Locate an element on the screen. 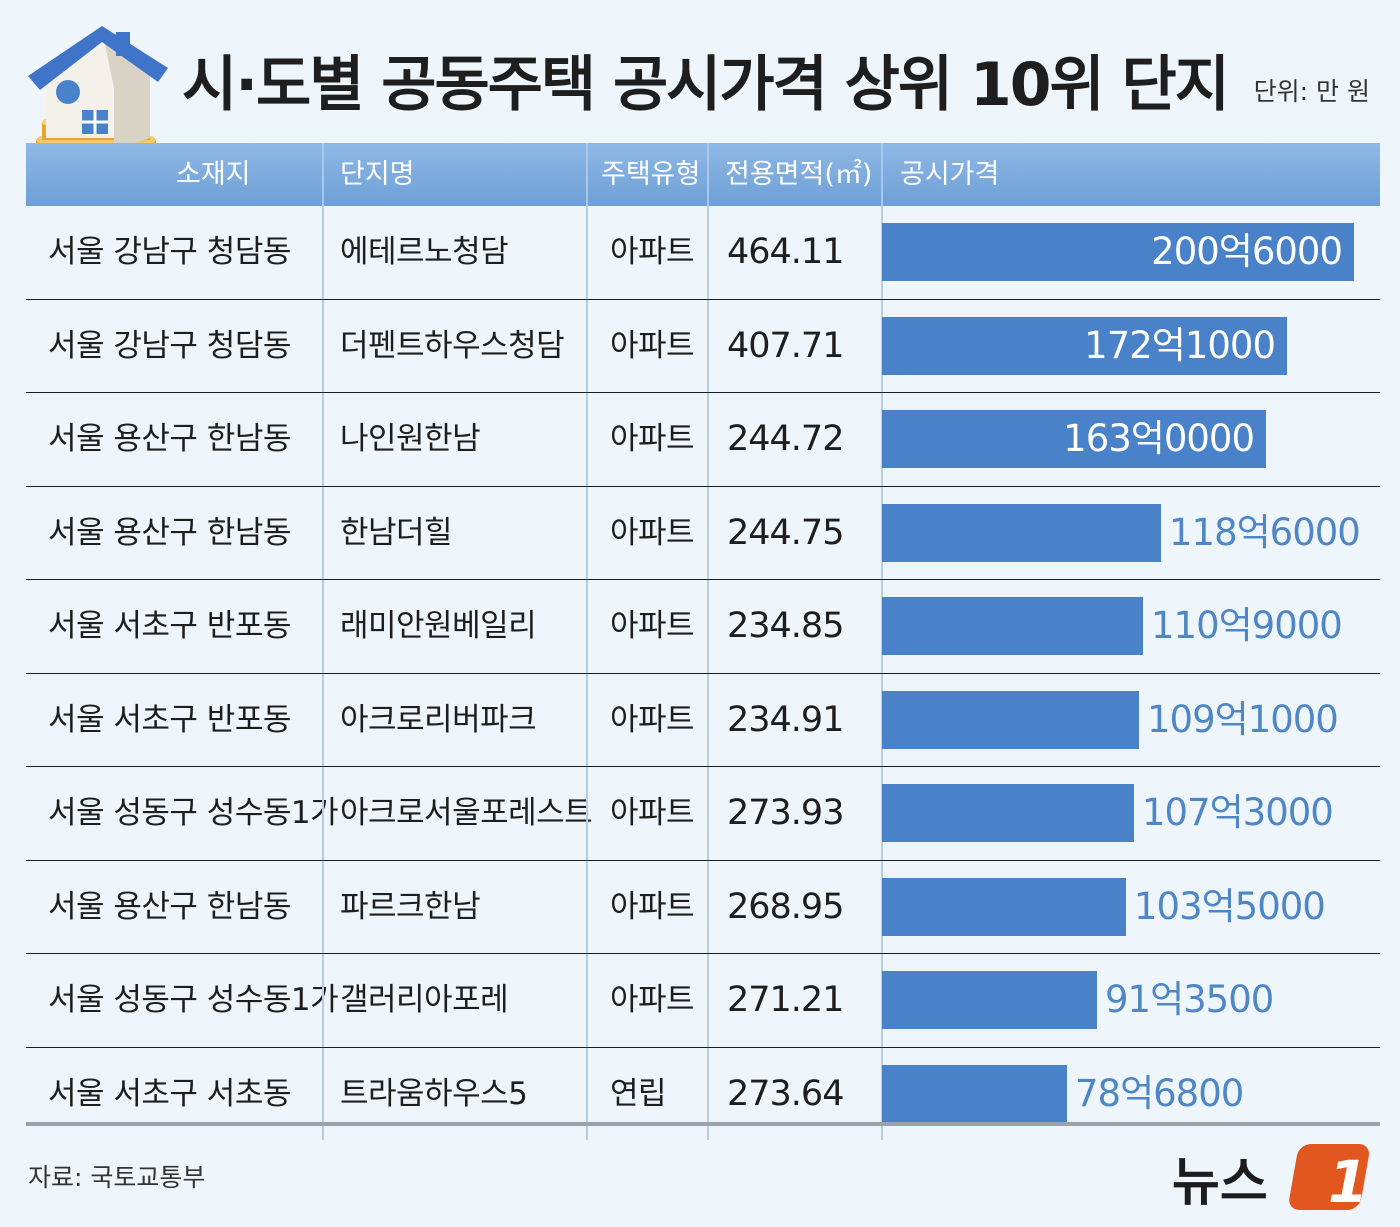  price-label: 78억6800 is located at coordinates (1159, 1093).